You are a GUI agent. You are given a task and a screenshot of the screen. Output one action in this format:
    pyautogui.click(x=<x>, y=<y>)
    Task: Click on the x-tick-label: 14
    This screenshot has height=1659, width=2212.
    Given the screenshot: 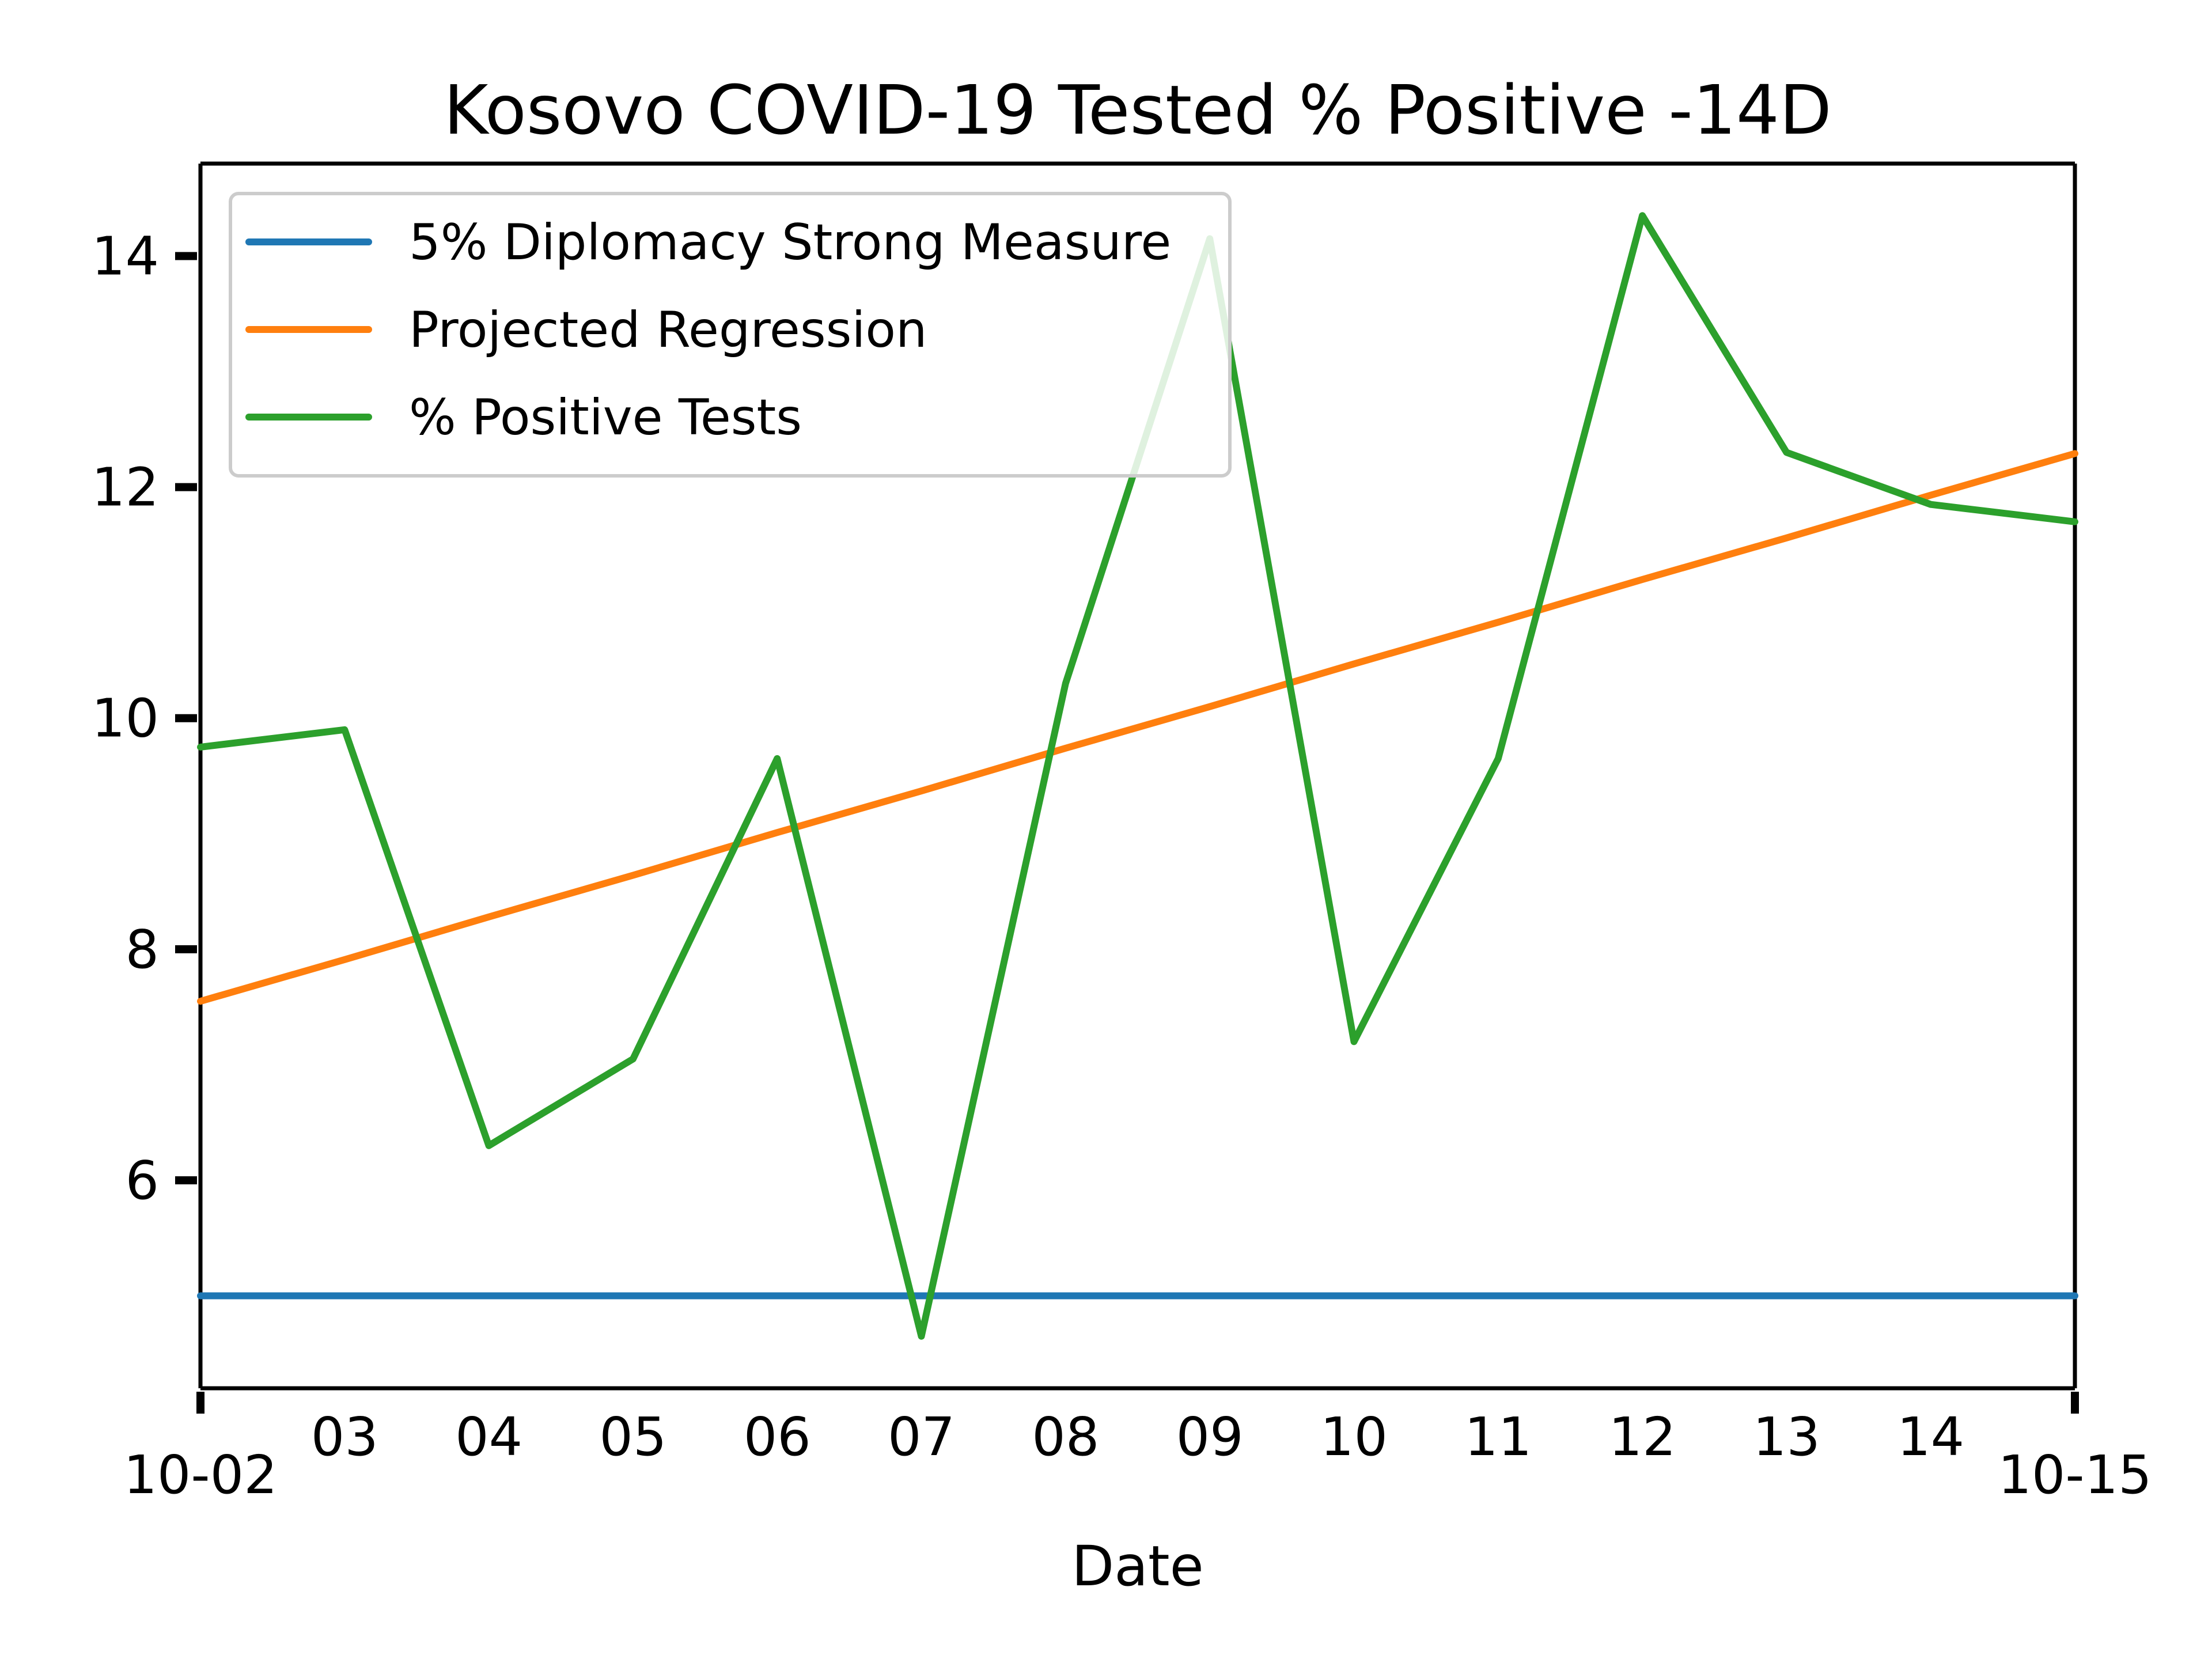 What is the action you would take?
    pyautogui.click(x=1930, y=1437)
    